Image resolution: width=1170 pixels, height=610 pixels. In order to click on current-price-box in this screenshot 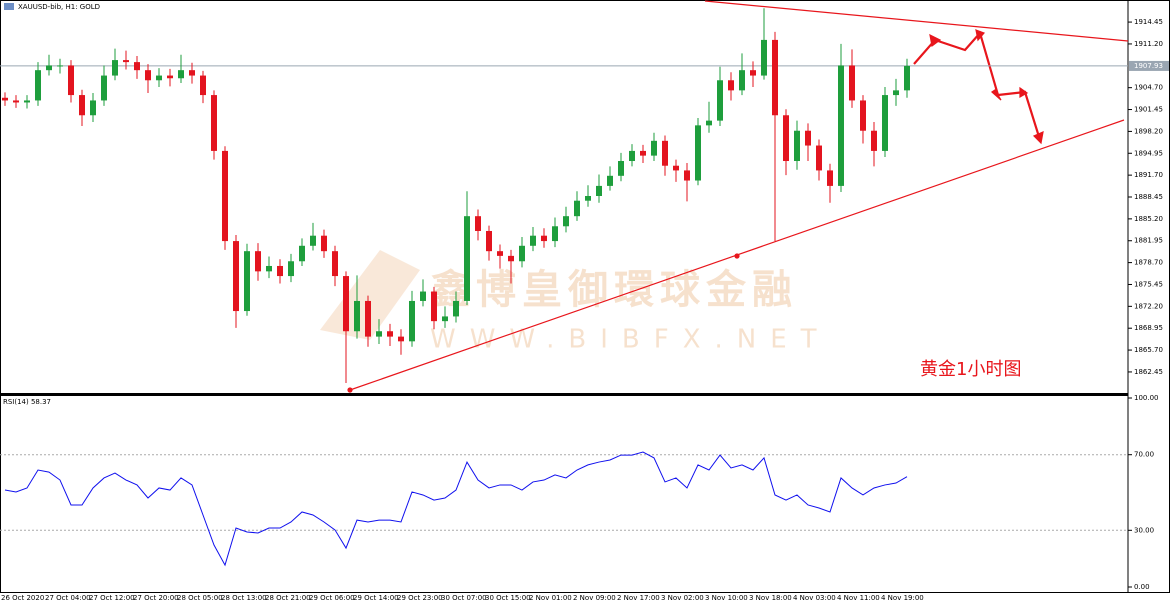, I will do `click(1149, 65)`.